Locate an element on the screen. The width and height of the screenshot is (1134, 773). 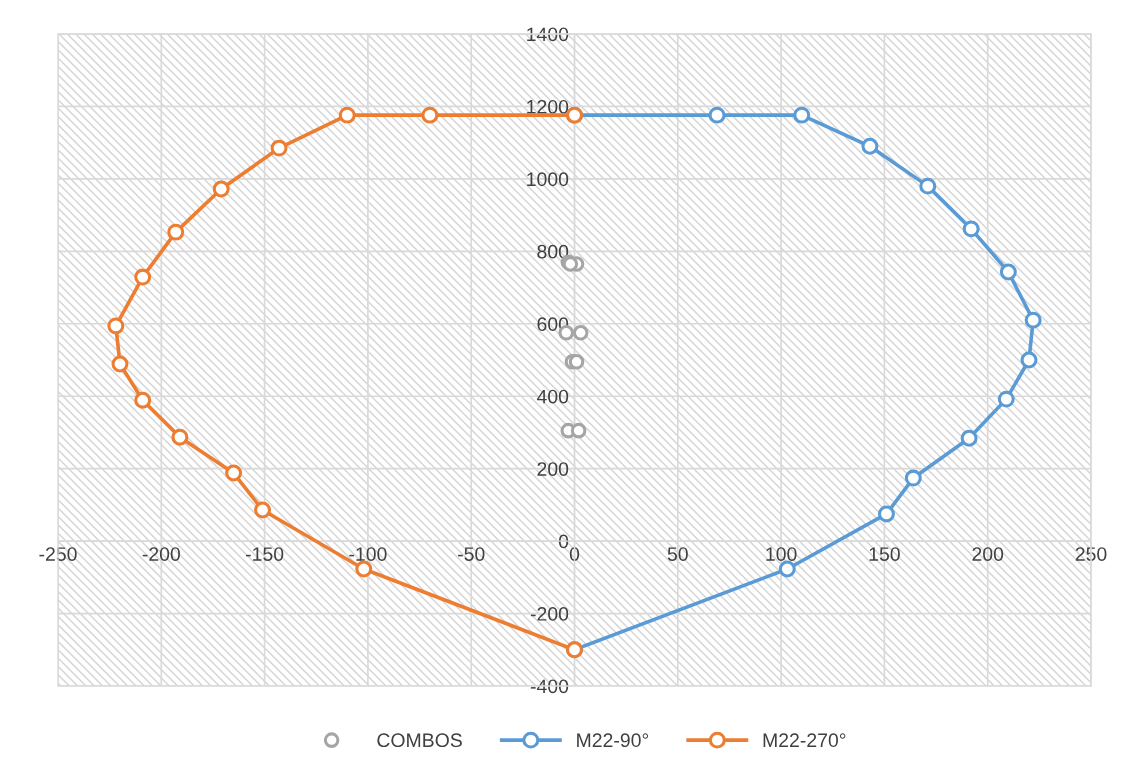
x-tick-label: 200 is located at coordinates (988, 554).